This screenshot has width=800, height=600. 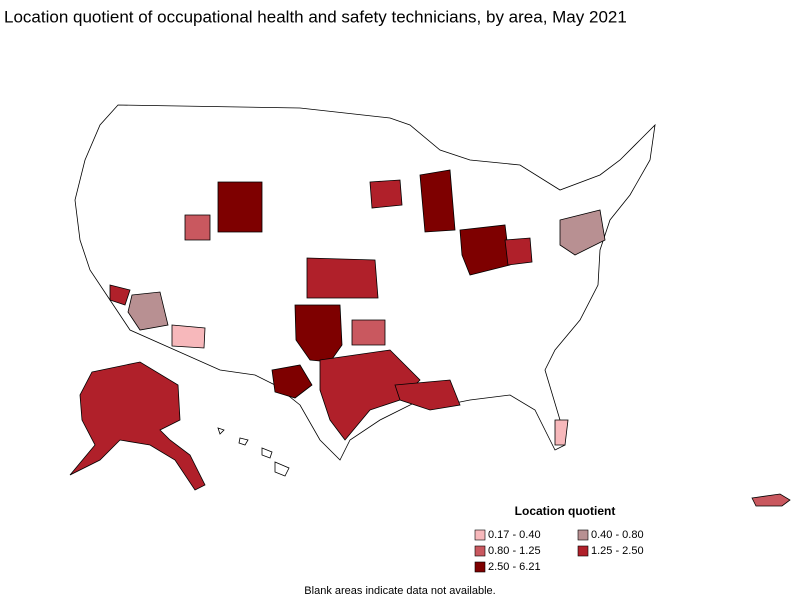 What do you see at coordinates (253, 452) in the screenshot?
I see `hawaii` at bounding box center [253, 452].